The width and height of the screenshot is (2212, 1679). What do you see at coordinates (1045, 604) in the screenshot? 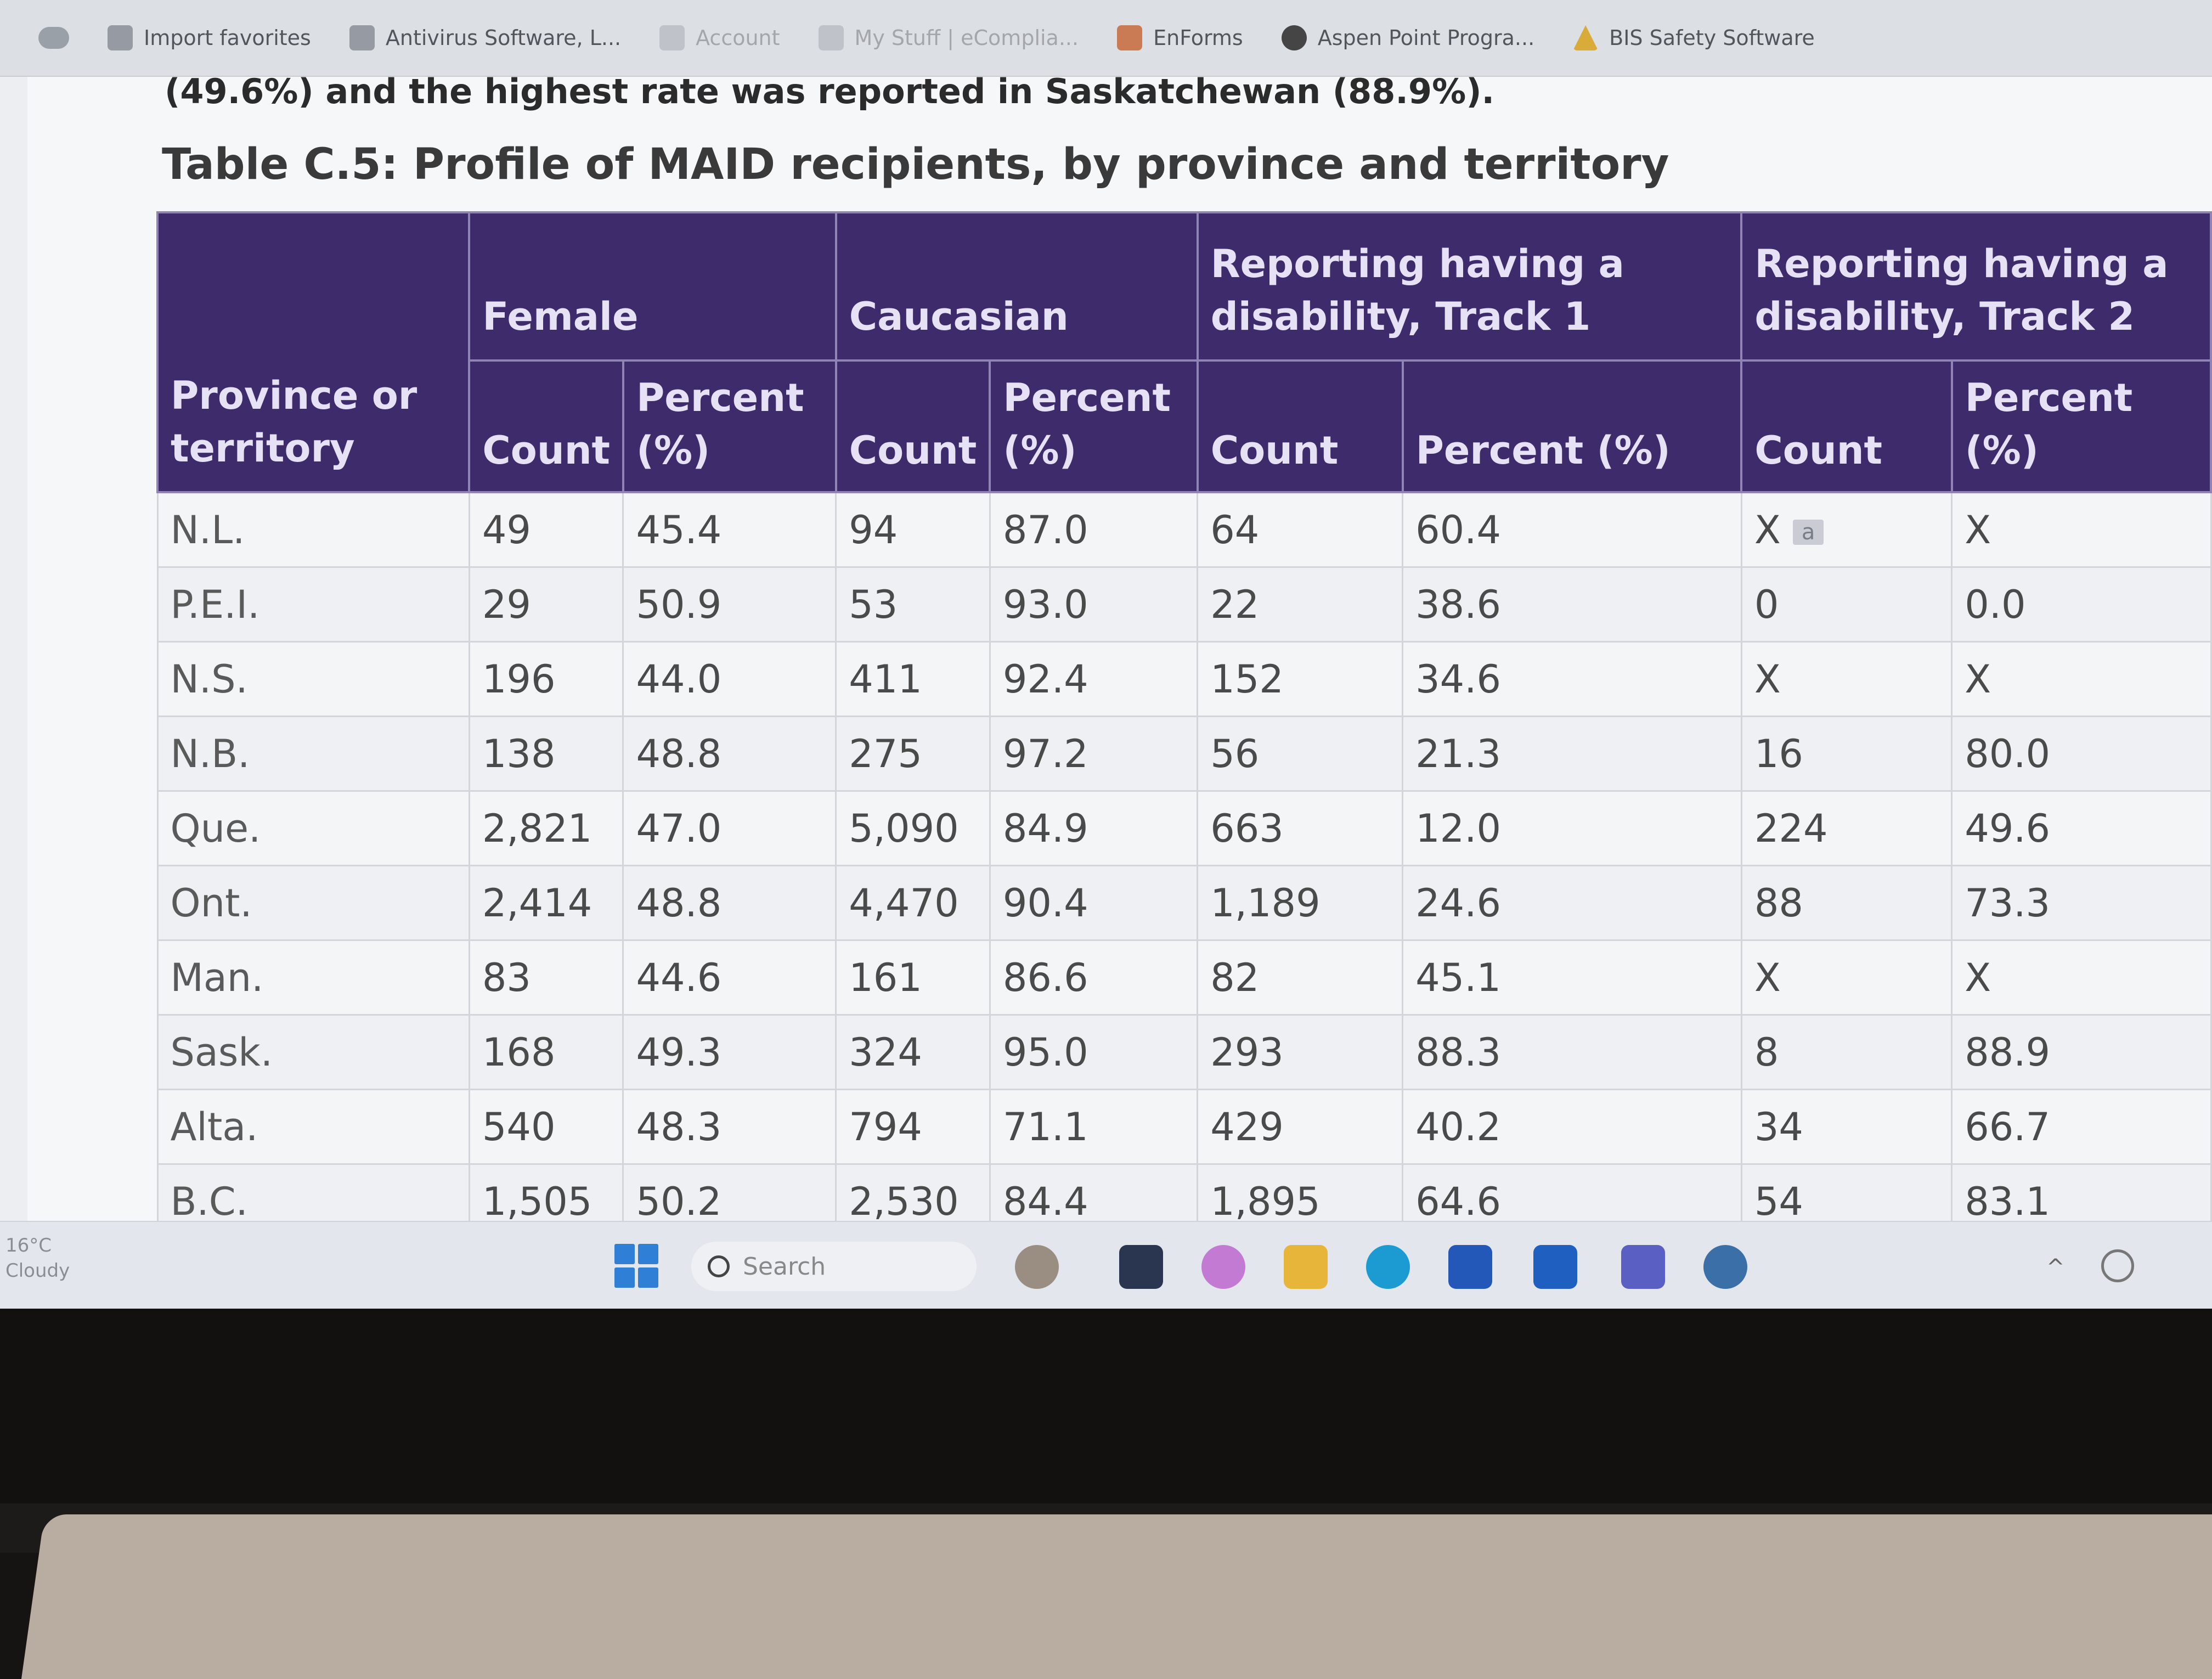
I see `cell-value: 93.0` at bounding box center [1045, 604].